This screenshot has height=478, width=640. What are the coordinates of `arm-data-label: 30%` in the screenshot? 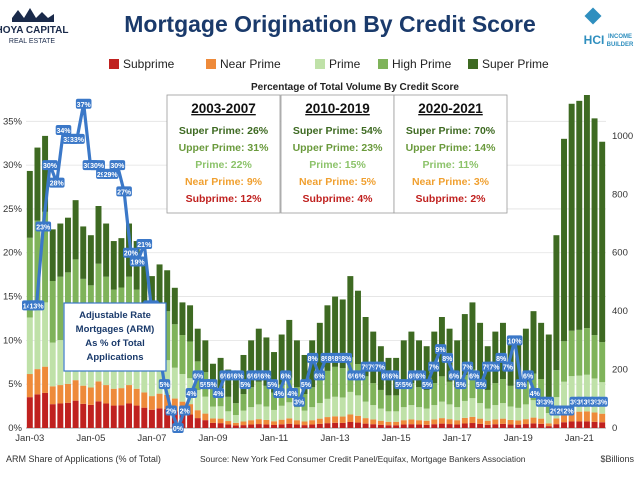 It's located at (117, 166).